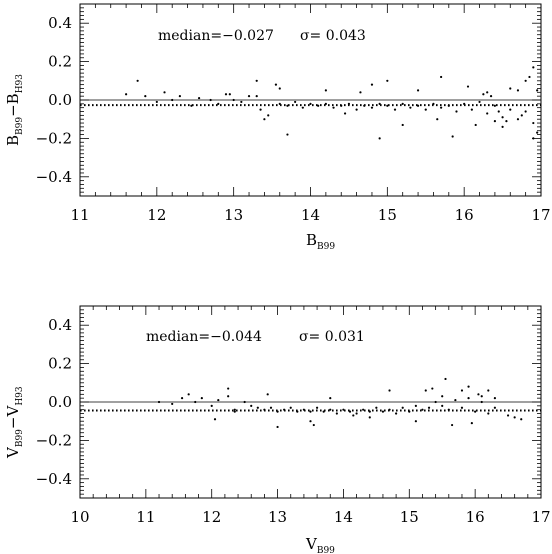 The height and width of the screenshot is (554, 552). What do you see at coordinates (216, 36) in the screenshot?
I see `top-median-annotation: median=−0.027` at bounding box center [216, 36].